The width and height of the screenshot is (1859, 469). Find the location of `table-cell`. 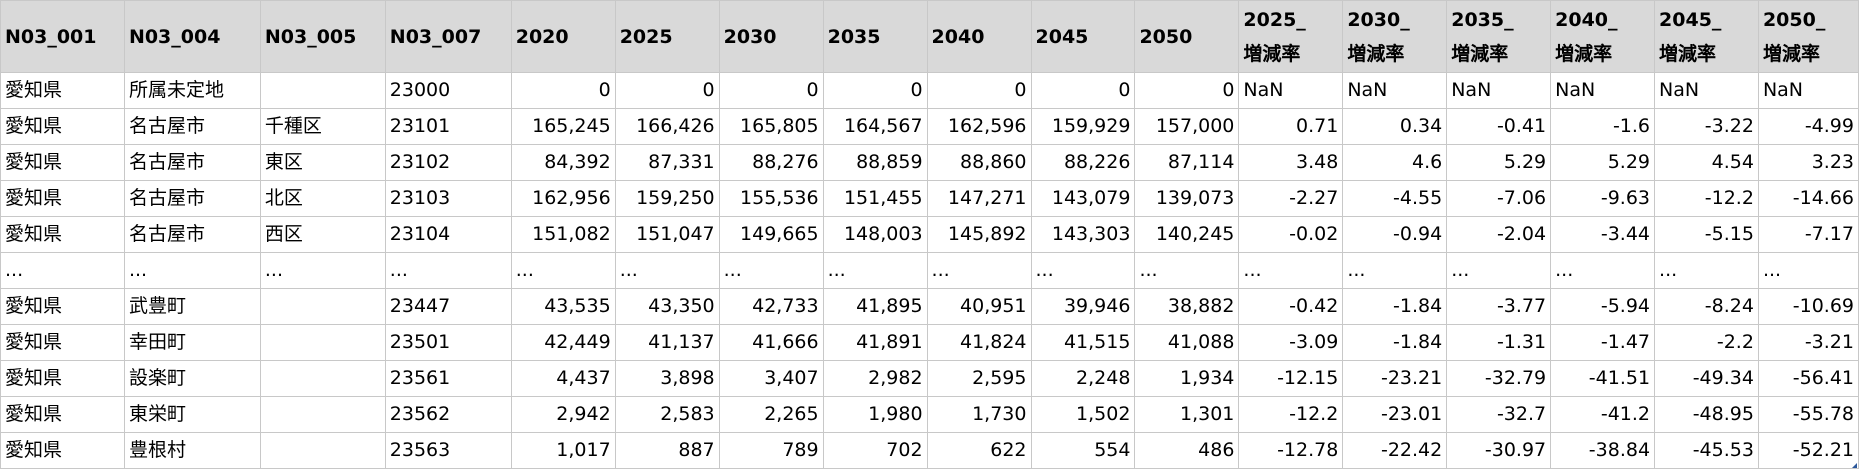

table-cell is located at coordinates (322, 342).